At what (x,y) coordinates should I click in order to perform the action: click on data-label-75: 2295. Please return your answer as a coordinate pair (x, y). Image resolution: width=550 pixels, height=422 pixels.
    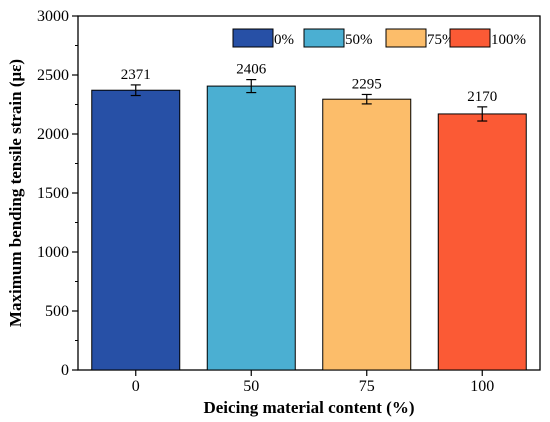
    Looking at the image, I should click on (367, 84).